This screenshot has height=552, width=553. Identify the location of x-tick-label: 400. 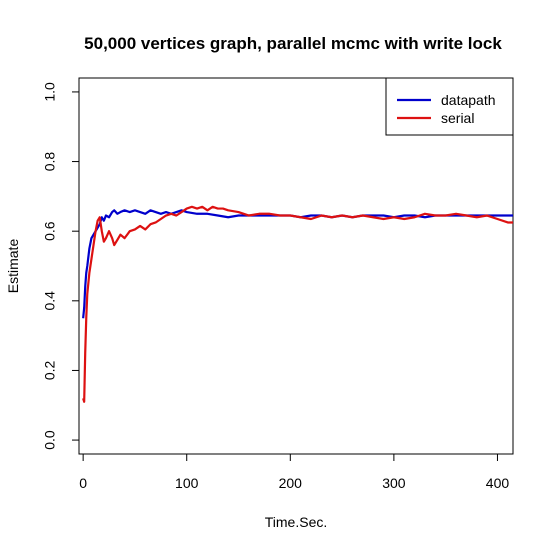
(498, 483).